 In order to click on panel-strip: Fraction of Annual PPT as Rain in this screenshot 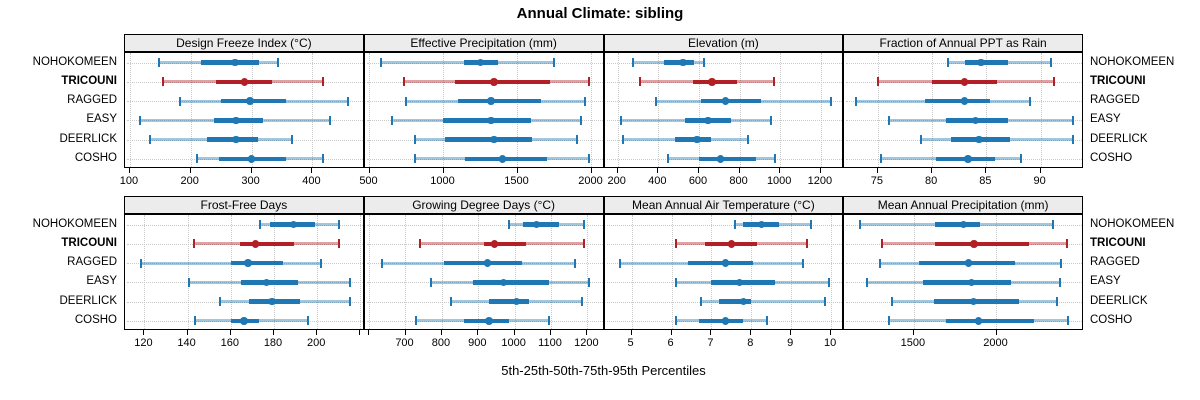, I will do `click(963, 43)`.